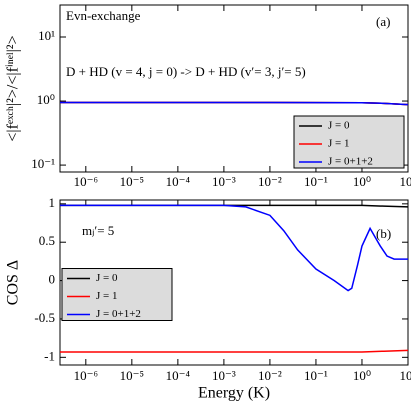  Describe the element at coordinates (13, 282) in the screenshot. I see `y-axis-label: COS Δ` at that location.